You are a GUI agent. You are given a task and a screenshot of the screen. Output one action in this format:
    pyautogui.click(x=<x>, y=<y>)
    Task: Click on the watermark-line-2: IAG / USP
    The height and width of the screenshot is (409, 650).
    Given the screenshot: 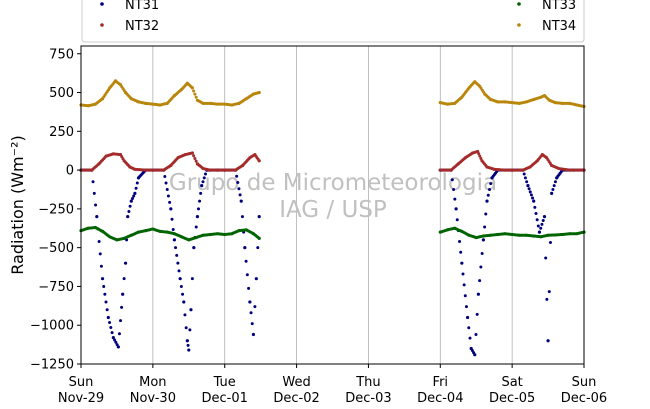 What is the action you would take?
    pyautogui.click(x=333, y=210)
    